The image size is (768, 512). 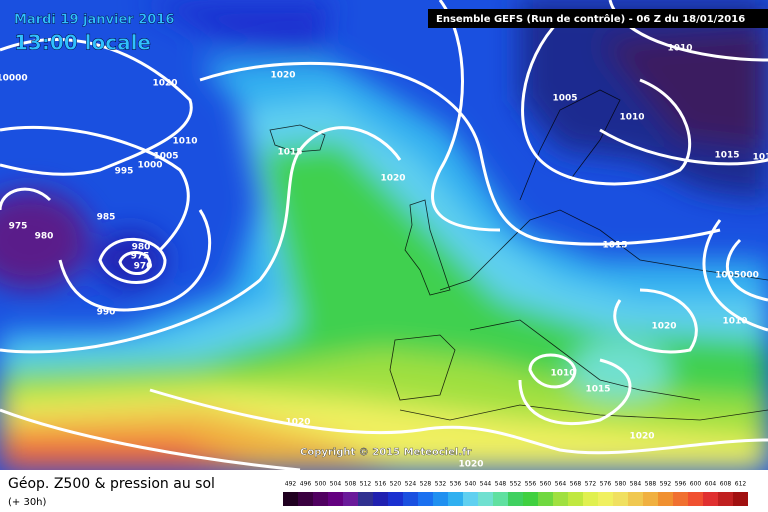 What do you see at coordinates (486, 484) in the screenshot?
I see `colorbar-label: 544` at bounding box center [486, 484].